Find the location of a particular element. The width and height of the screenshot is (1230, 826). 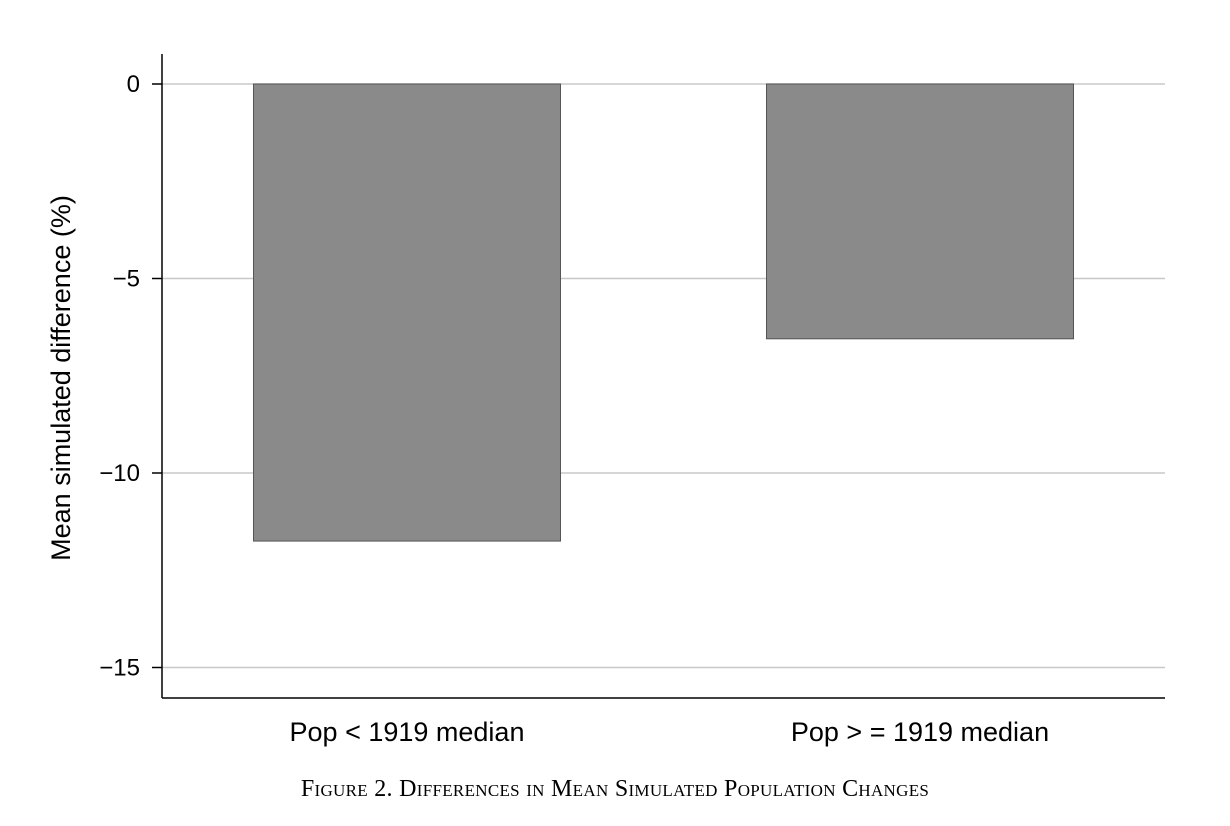

y-axis-label: Mean simulated difference (%) is located at coordinates (61, 378).